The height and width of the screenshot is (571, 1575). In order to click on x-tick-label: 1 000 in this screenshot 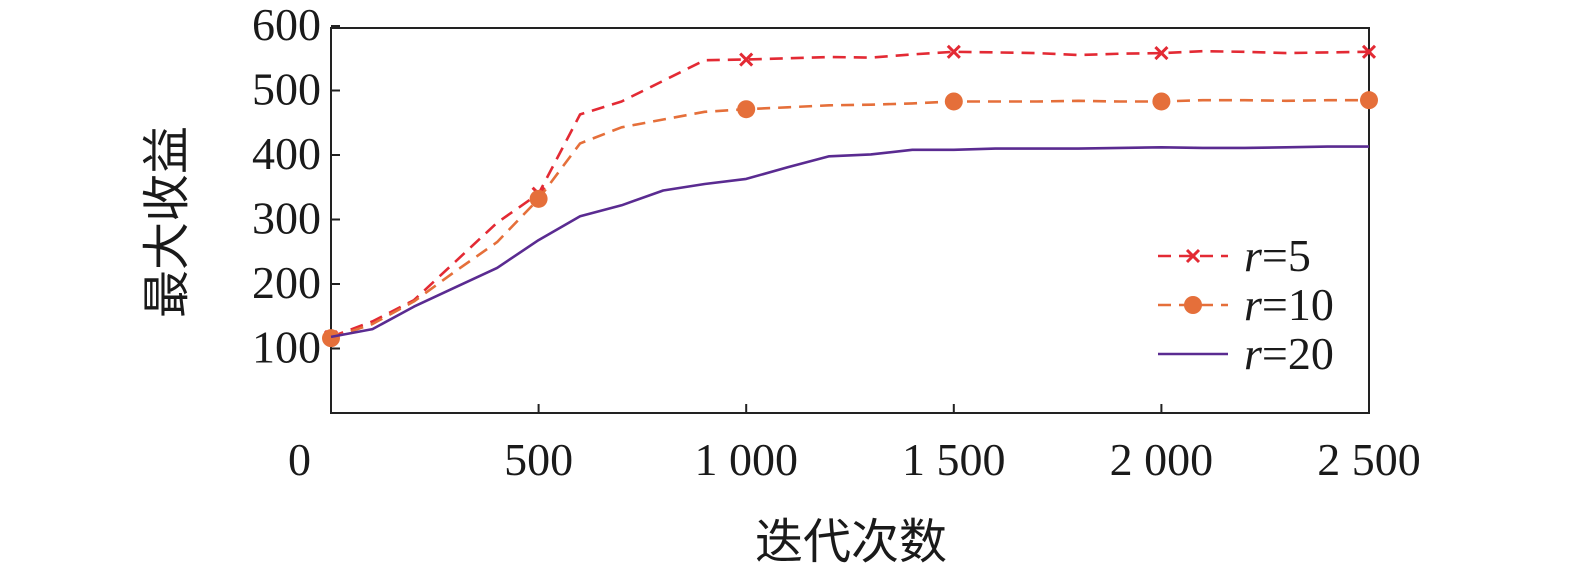, I will do `click(746, 459)`.